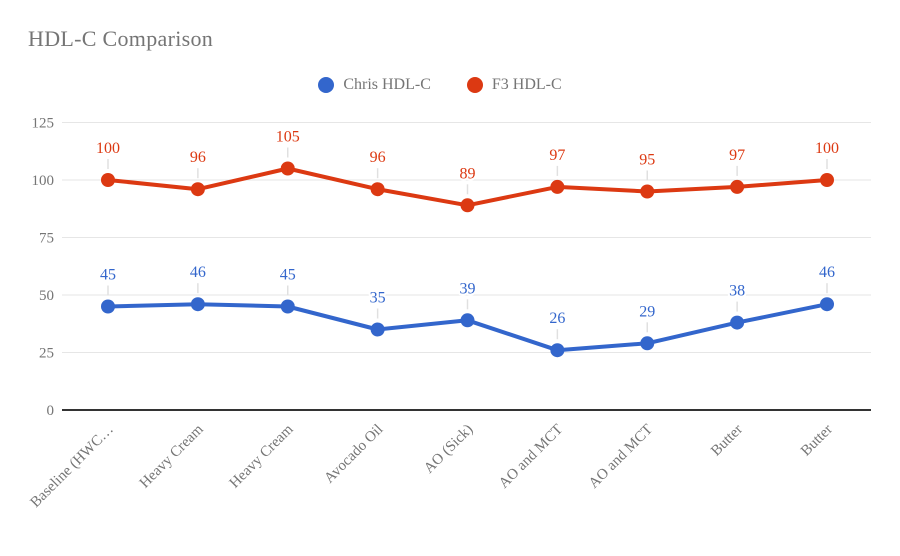  What do you see at coordinates (43, 124) in the screenshot?
I see `y-axis-tick-label: 125` at bounding box center [43, 124].